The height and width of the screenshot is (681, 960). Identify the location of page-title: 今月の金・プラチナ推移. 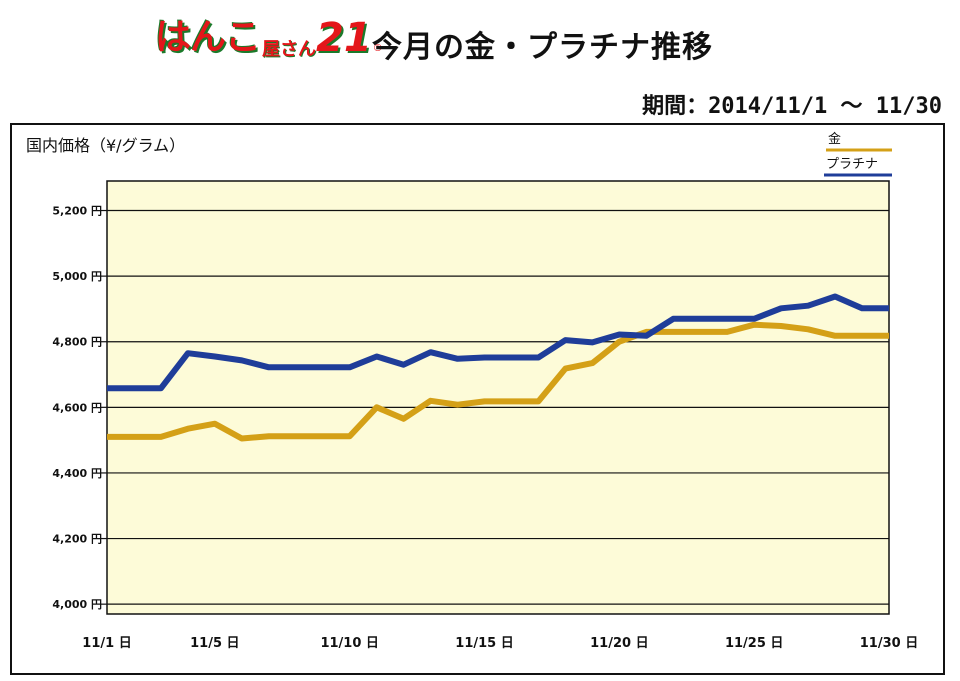
(542, 47).